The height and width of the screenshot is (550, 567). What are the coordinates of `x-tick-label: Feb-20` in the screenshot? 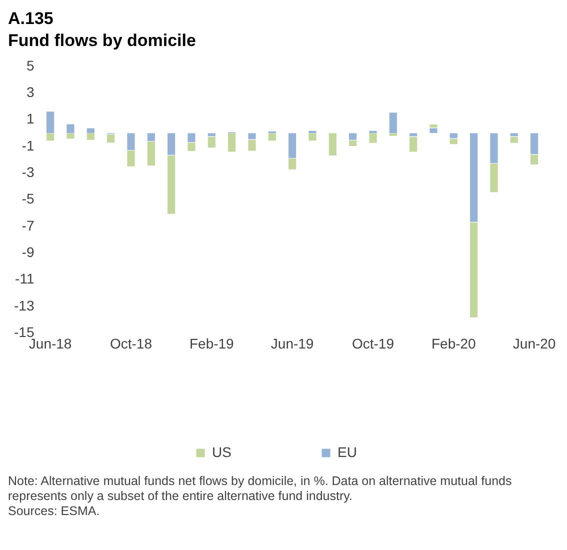 It's located at (453, 343).